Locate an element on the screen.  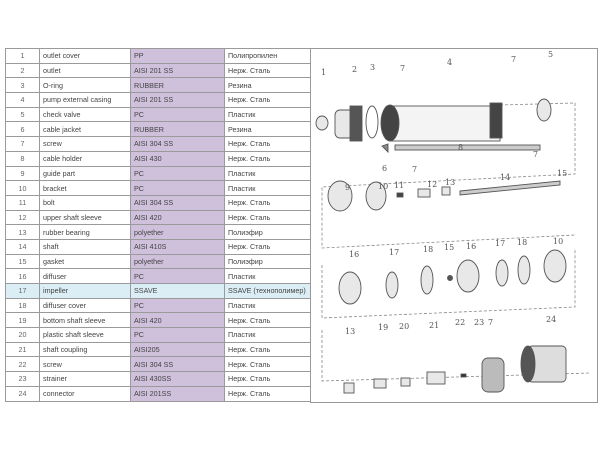
table-row: 11 bolt AISI 304 SS Нерж. Сталь is located at coordinates (160, 202).